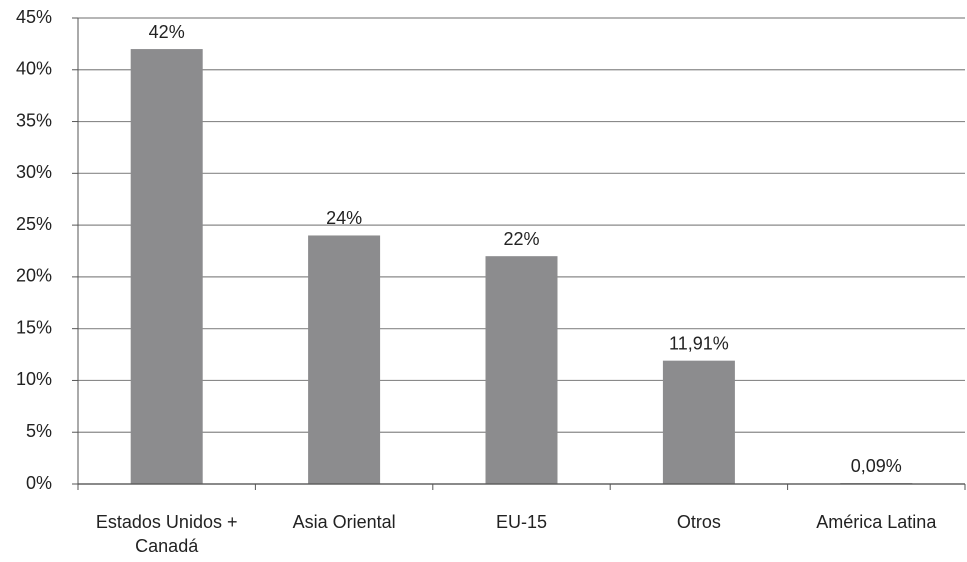 The image size is (967, 562). Describe the element at coordinates (34, 276) in the screenshot. I see `y-tick-label: 20%` at that location.